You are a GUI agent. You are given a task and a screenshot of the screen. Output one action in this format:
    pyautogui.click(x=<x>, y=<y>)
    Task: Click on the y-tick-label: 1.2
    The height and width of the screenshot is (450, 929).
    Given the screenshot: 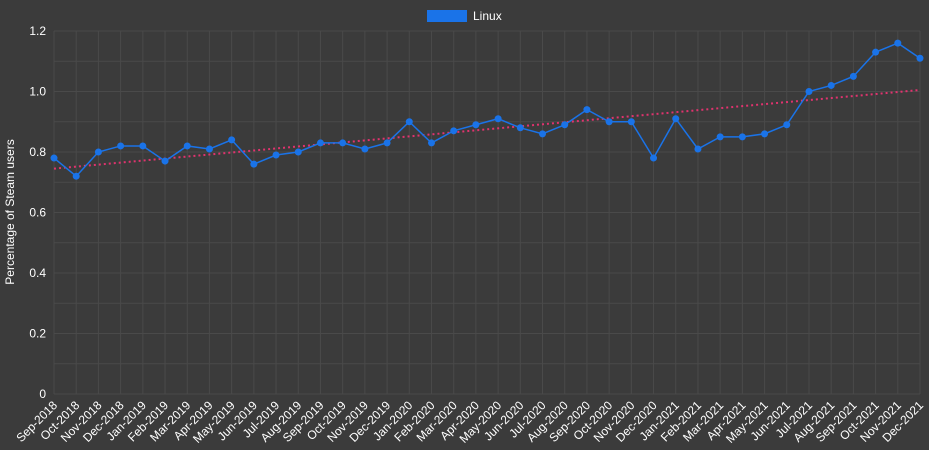 What is the action you would take?
    pyautogui.click(x=37, y=31)
    